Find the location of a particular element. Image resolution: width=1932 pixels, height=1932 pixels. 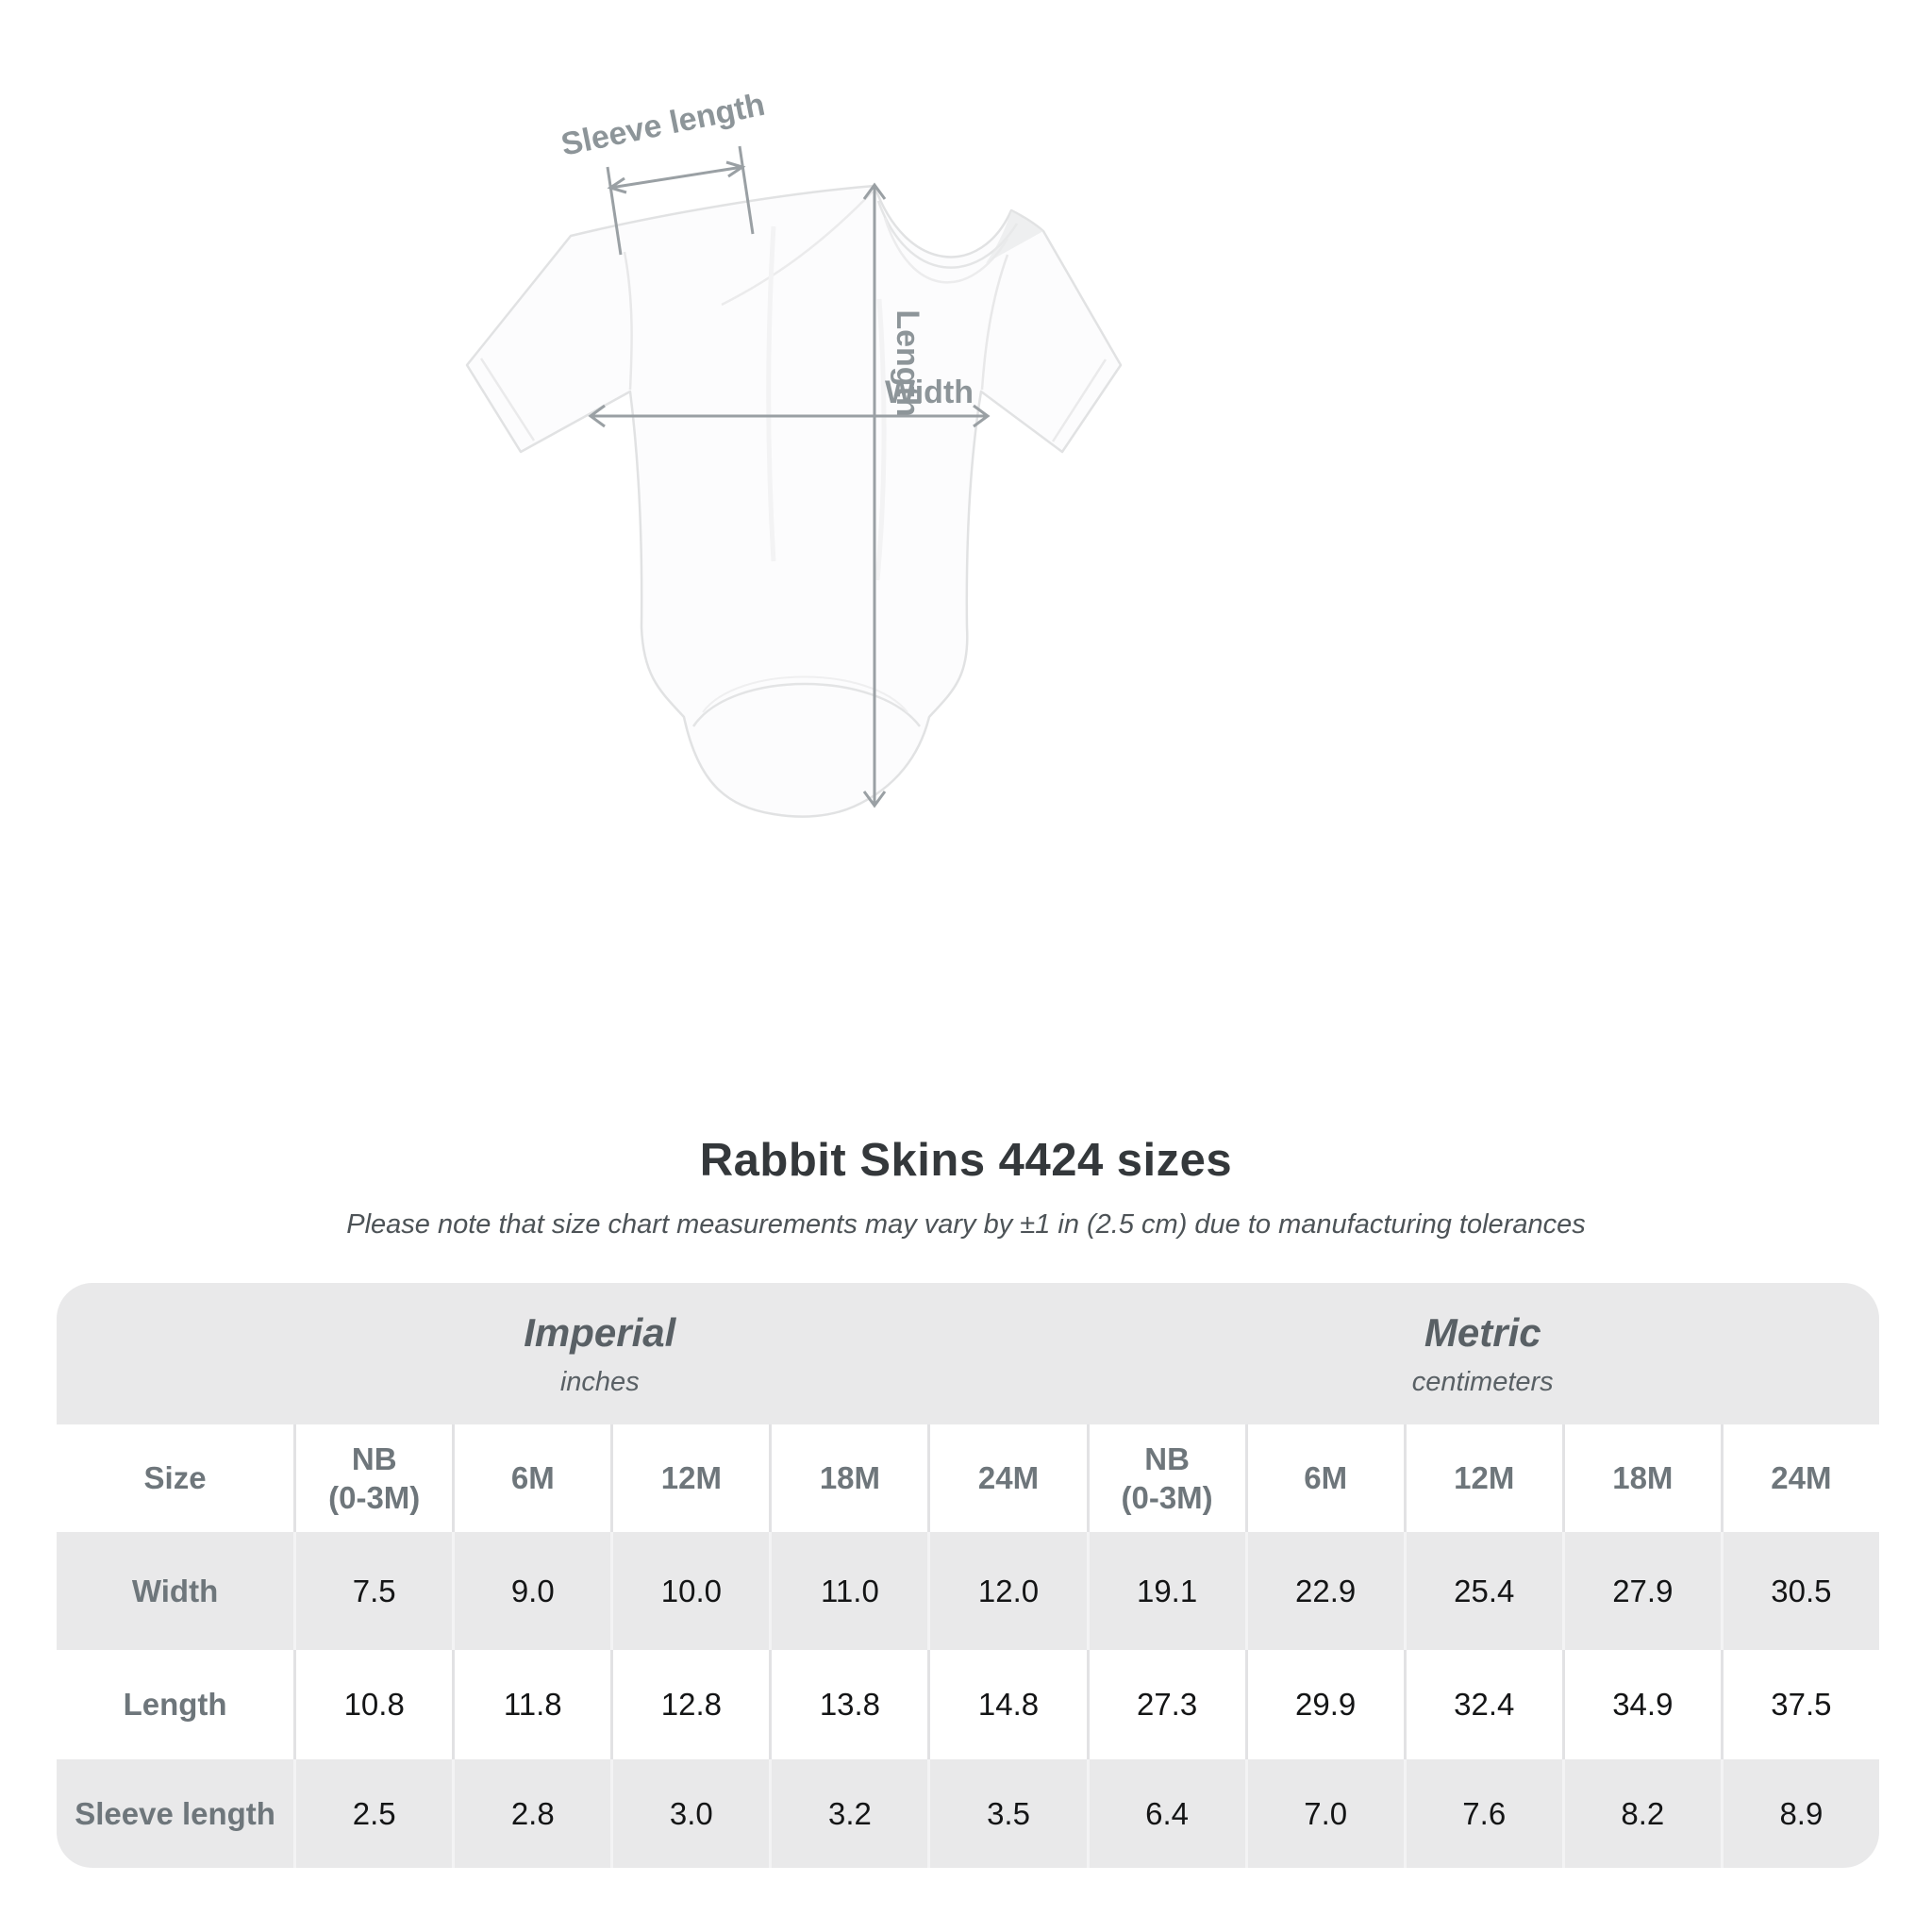

cell-value: 22.9 is located at coordinates (1326, 1591).